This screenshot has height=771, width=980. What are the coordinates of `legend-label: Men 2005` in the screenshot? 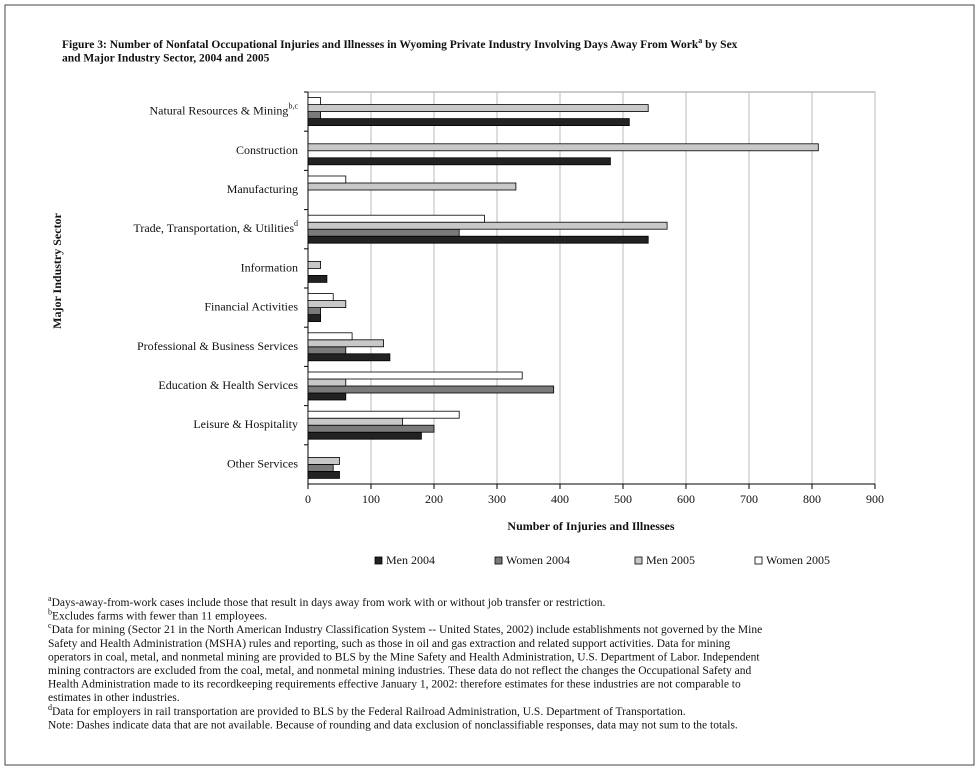 It's located at (670, 560).